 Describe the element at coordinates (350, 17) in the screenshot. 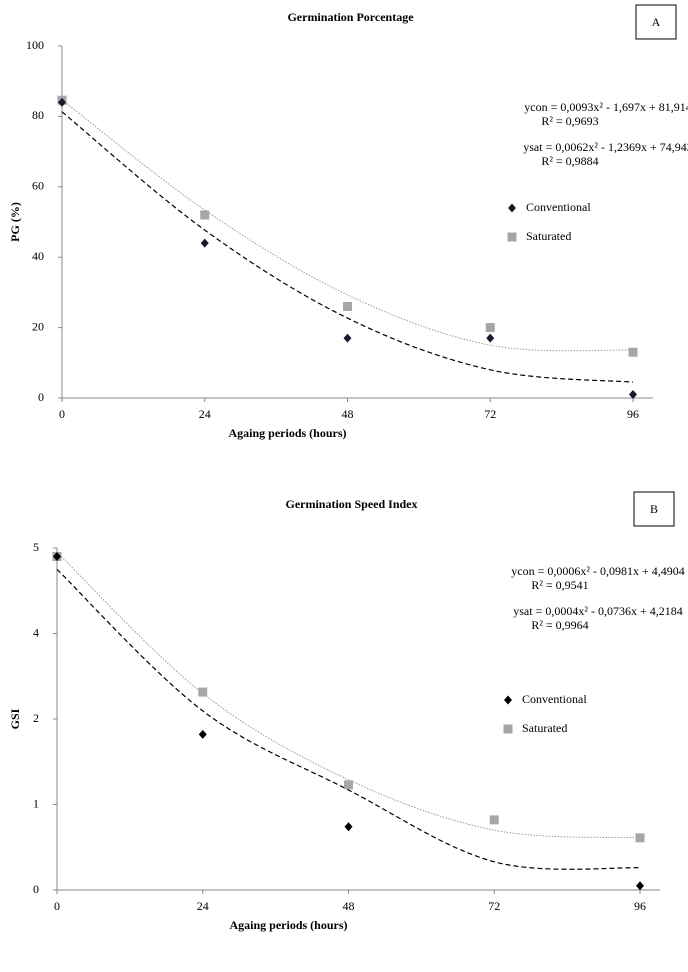

I see `chart-title: Germination Porcentage` at that location.